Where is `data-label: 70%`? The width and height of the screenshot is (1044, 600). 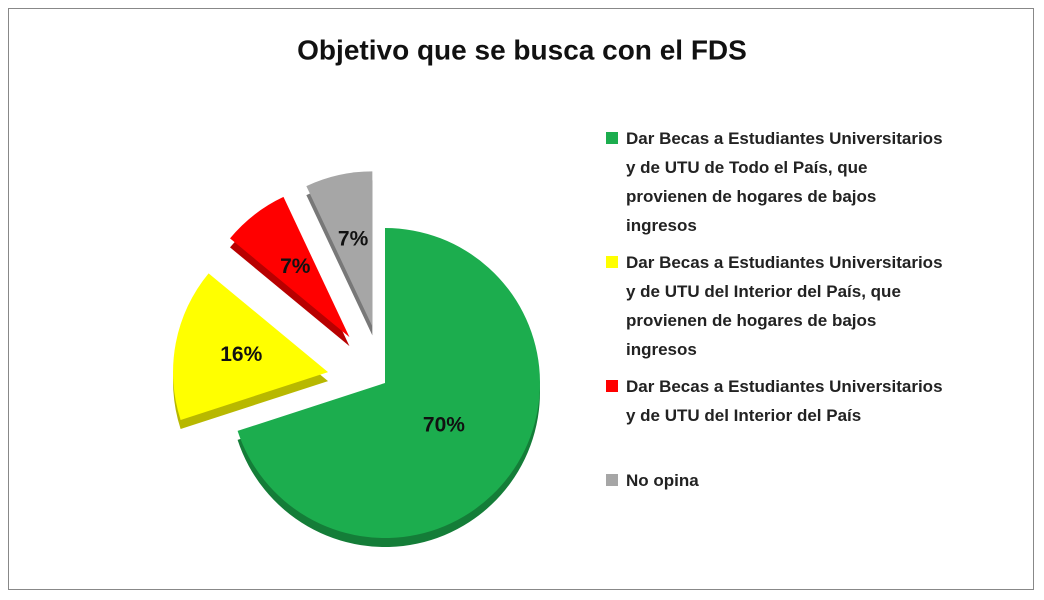
data-label: 70% is located at coordinates (444, 424).